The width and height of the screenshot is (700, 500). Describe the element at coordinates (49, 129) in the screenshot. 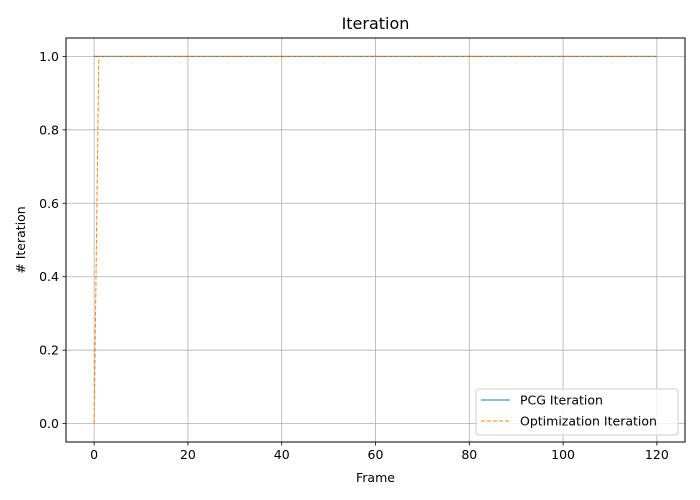

I see `y-tick-label: 0.8` at that location.